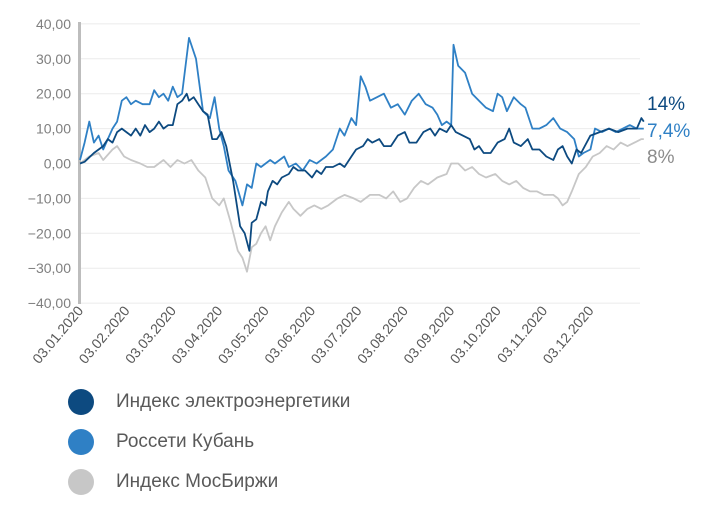  Describe the element at coordinates (49, 198) in the screenshot. I see `y-tick-label: −10,00` at that location.